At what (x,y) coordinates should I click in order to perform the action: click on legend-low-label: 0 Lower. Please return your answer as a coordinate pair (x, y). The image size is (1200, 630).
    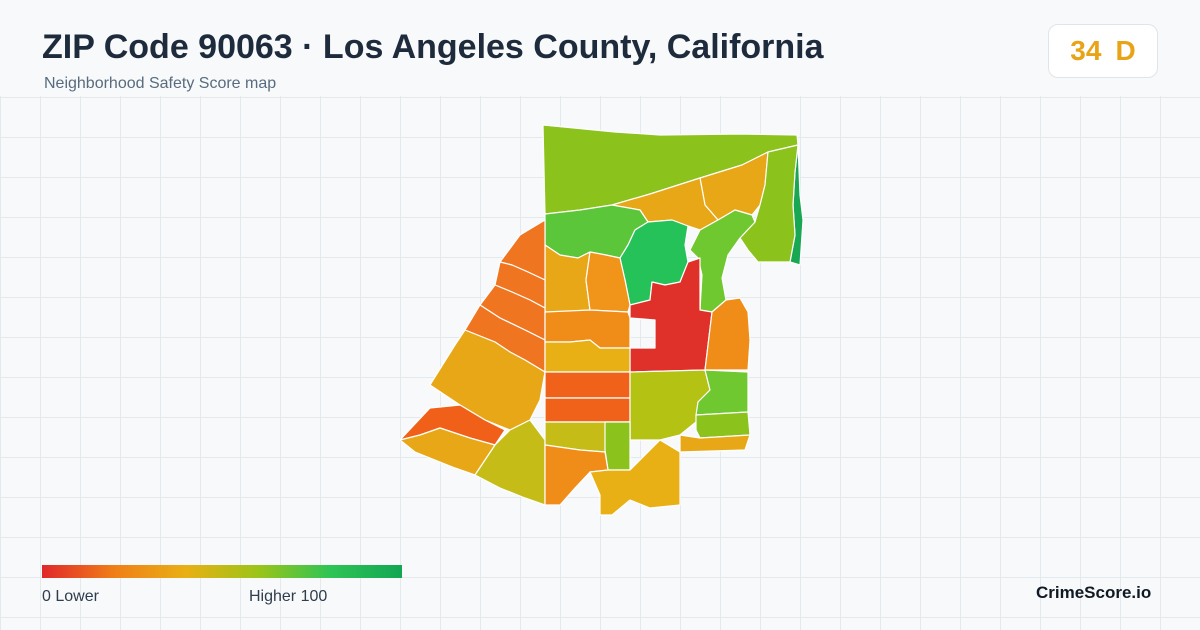
    Looking at the image, I should click on (70, 596).